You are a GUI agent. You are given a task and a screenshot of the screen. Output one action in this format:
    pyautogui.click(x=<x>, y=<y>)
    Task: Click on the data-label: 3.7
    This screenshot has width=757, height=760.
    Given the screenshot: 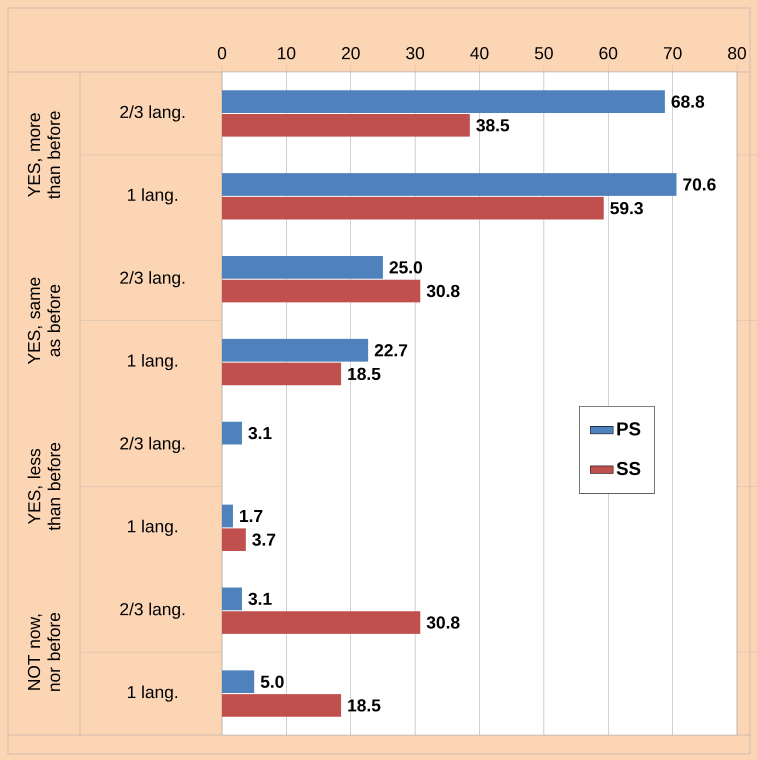 What is the action you would take?
    pyautogui.click(x=264, y=540)
    